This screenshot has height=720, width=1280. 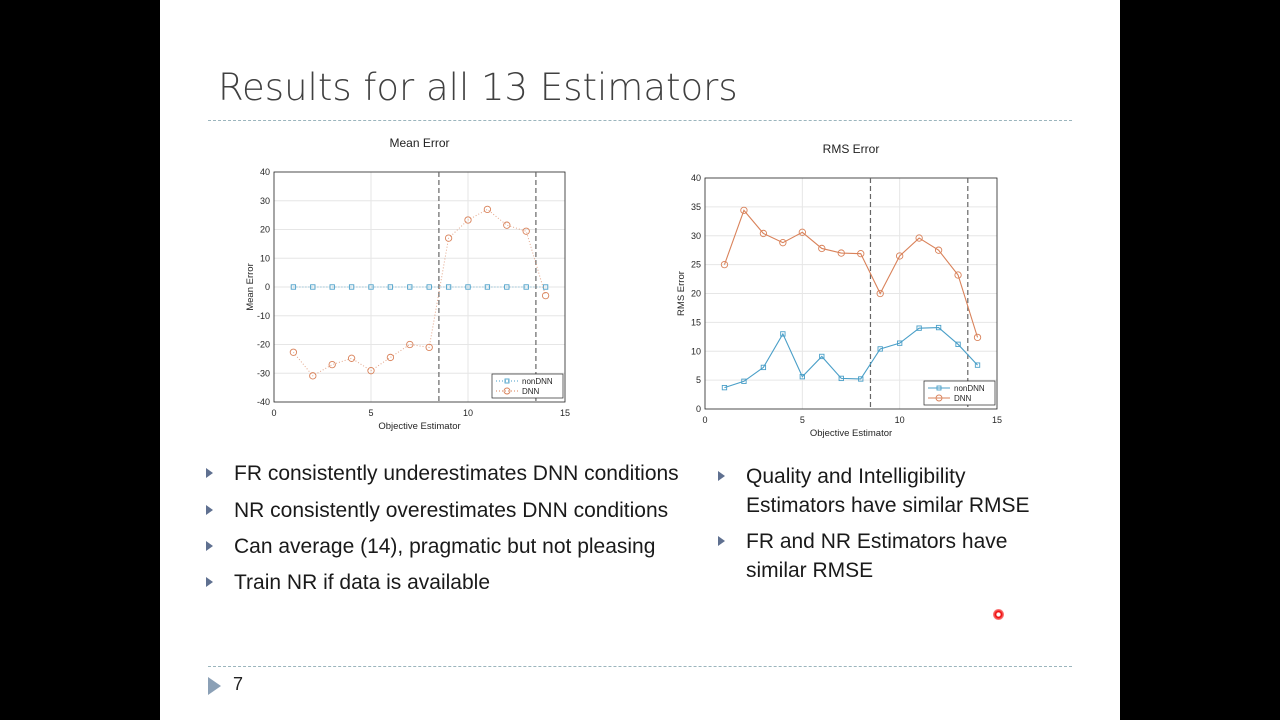 I want to click on bullet-text-line: Estimators have similar RMSE, so click(x=888, y=505).